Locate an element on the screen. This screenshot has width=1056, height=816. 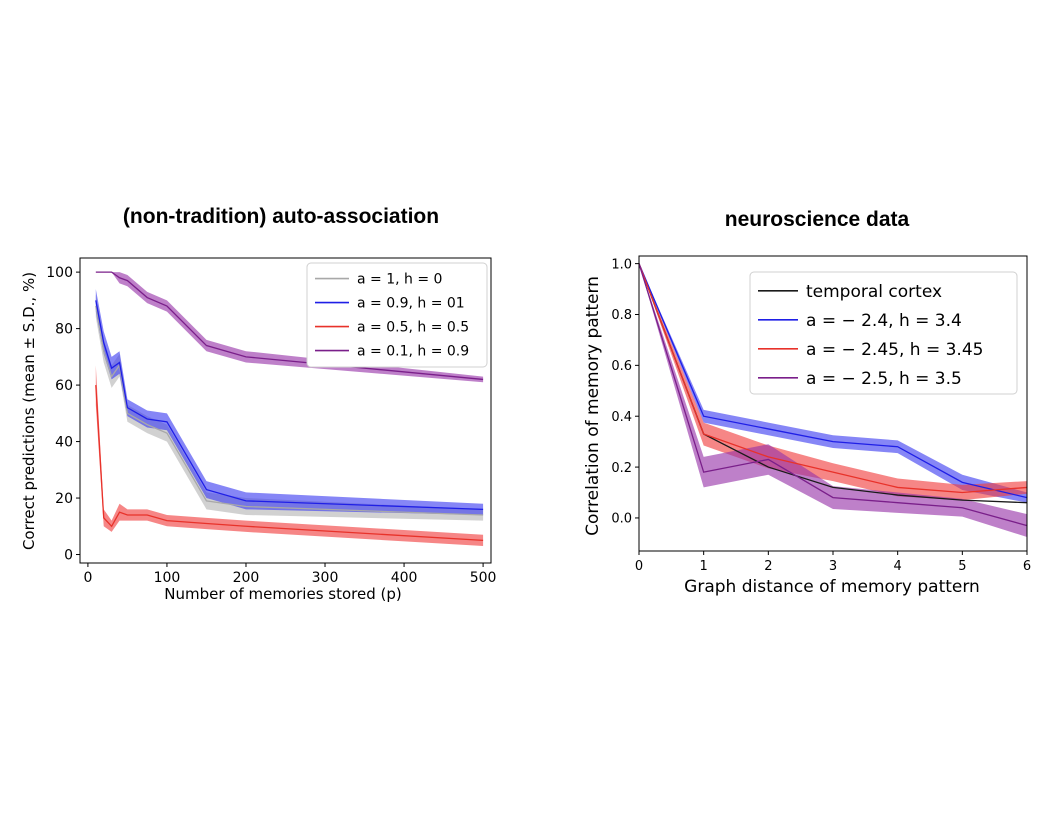
x-tick-label: 4 is located at coordinates (898, 566).